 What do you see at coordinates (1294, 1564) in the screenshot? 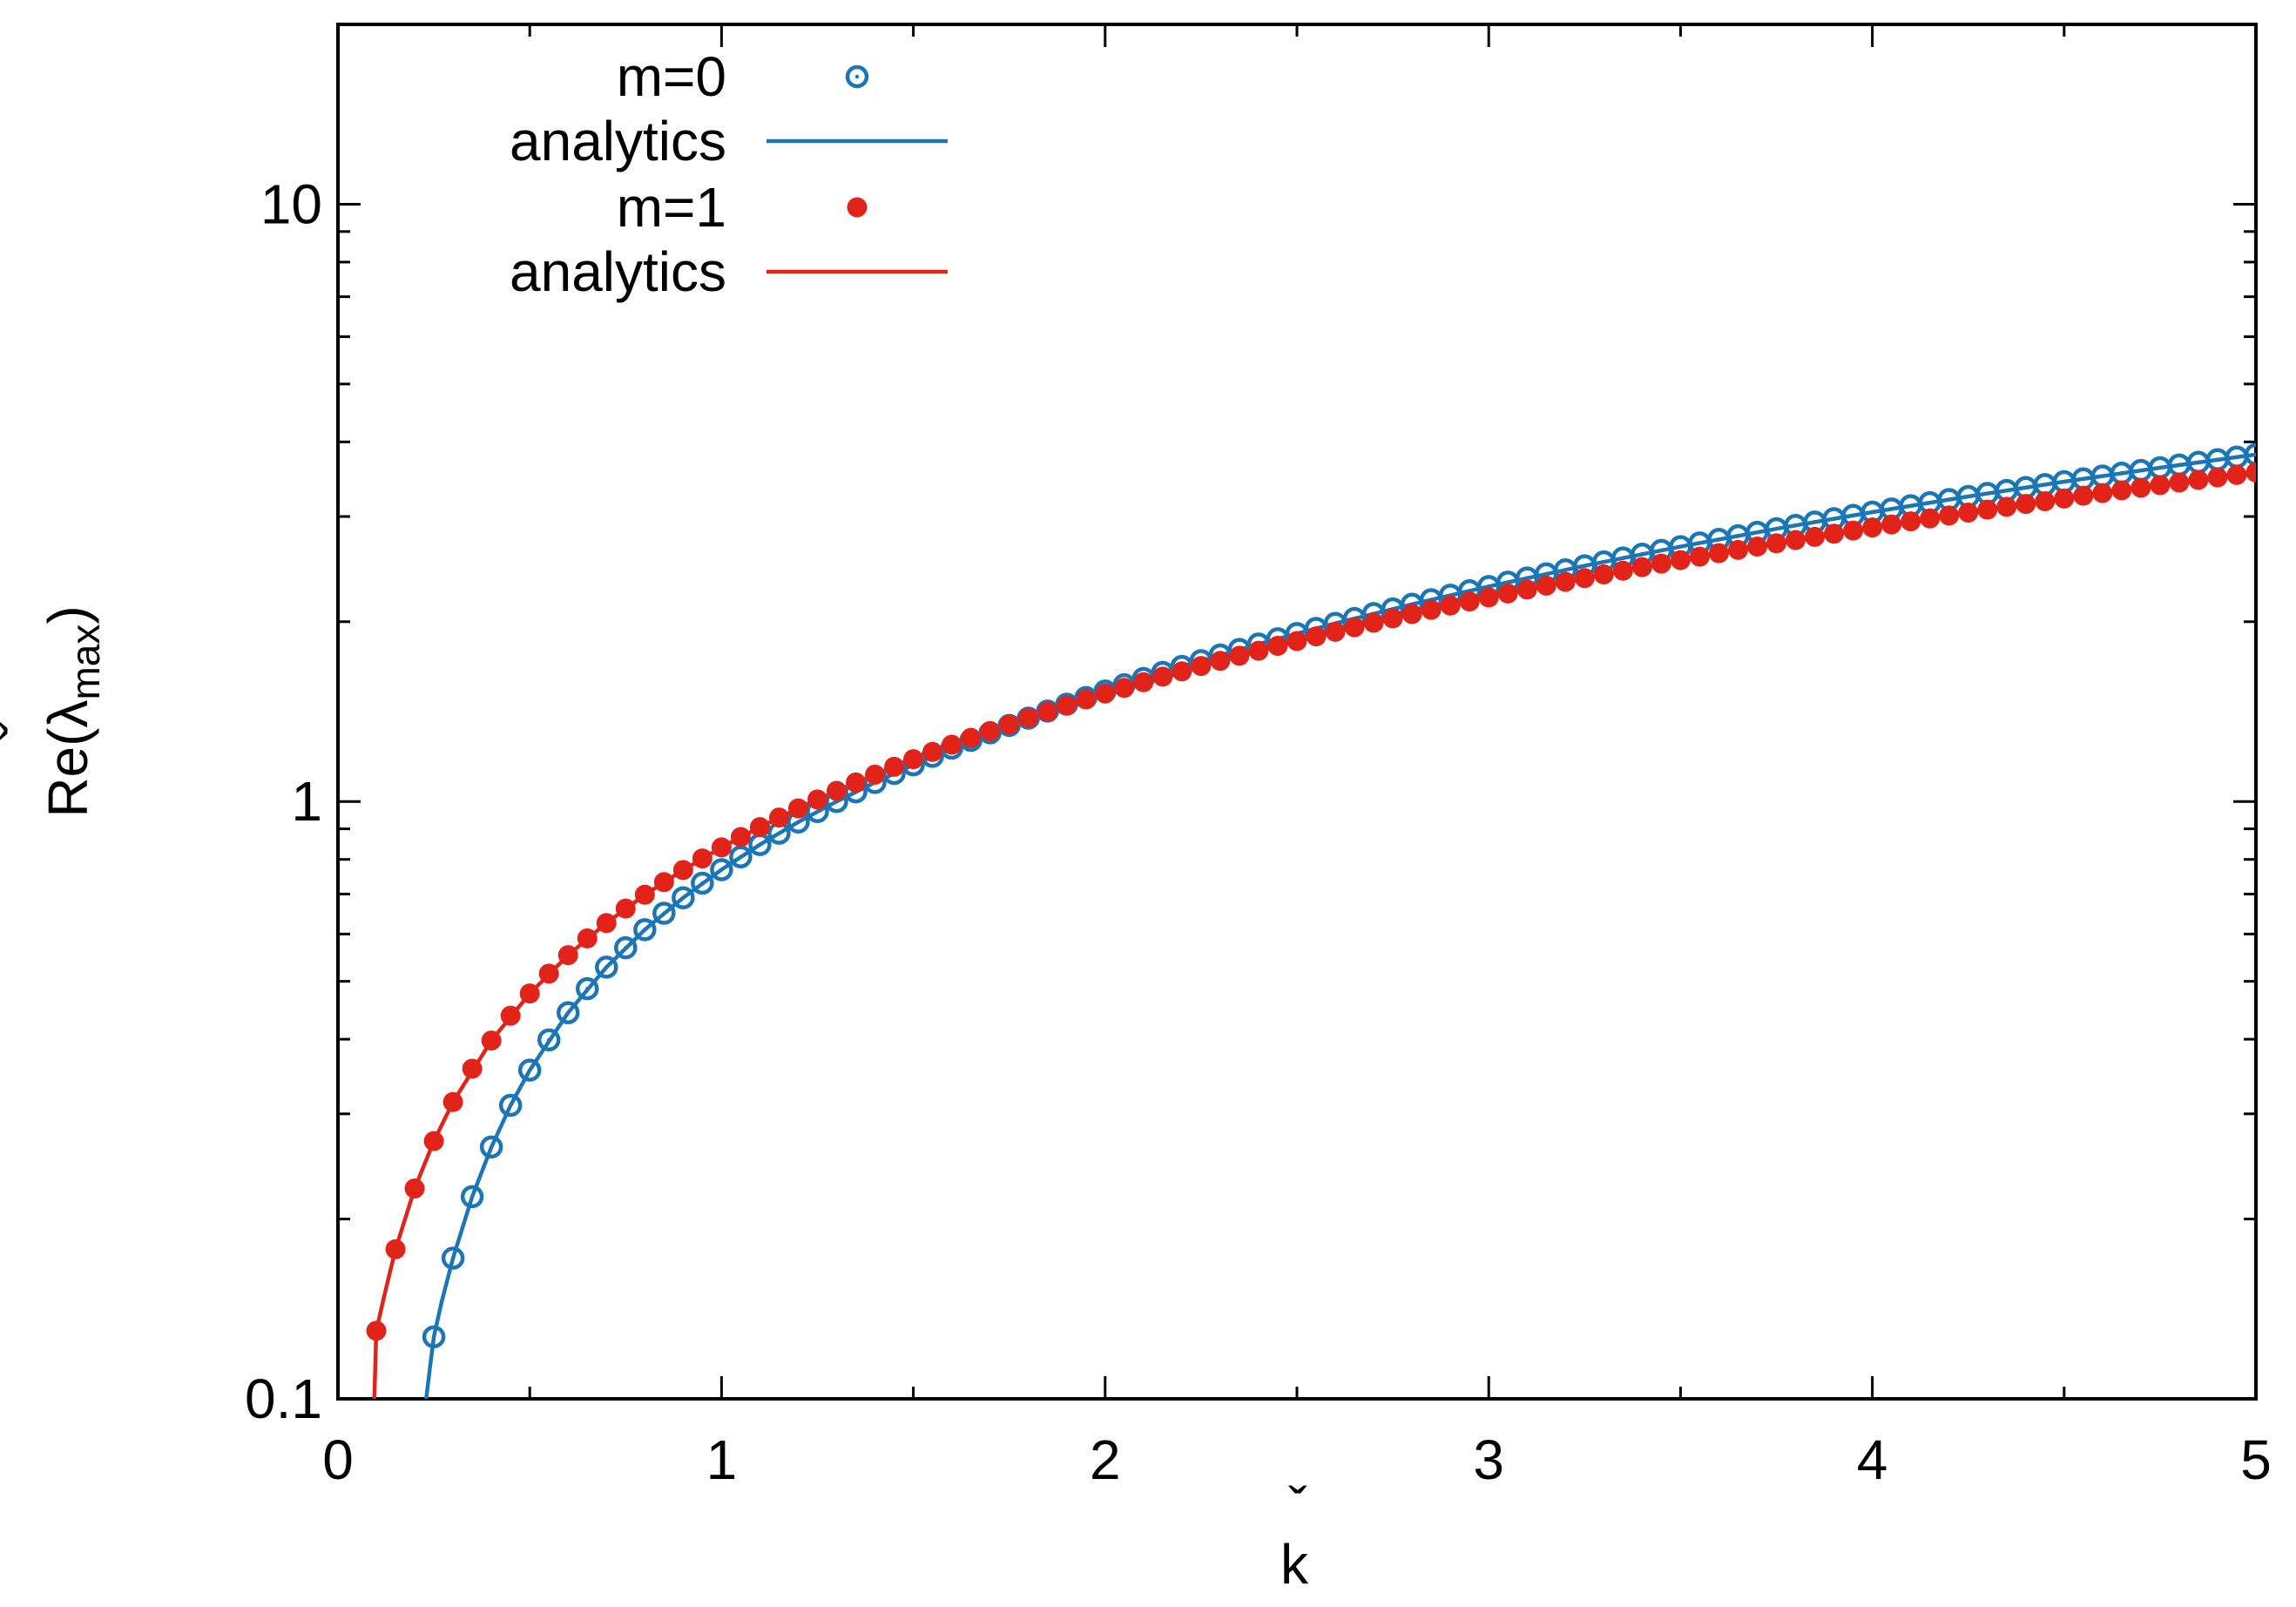
I see `x-axis-label: k` at bounding box center [1294, 1564].